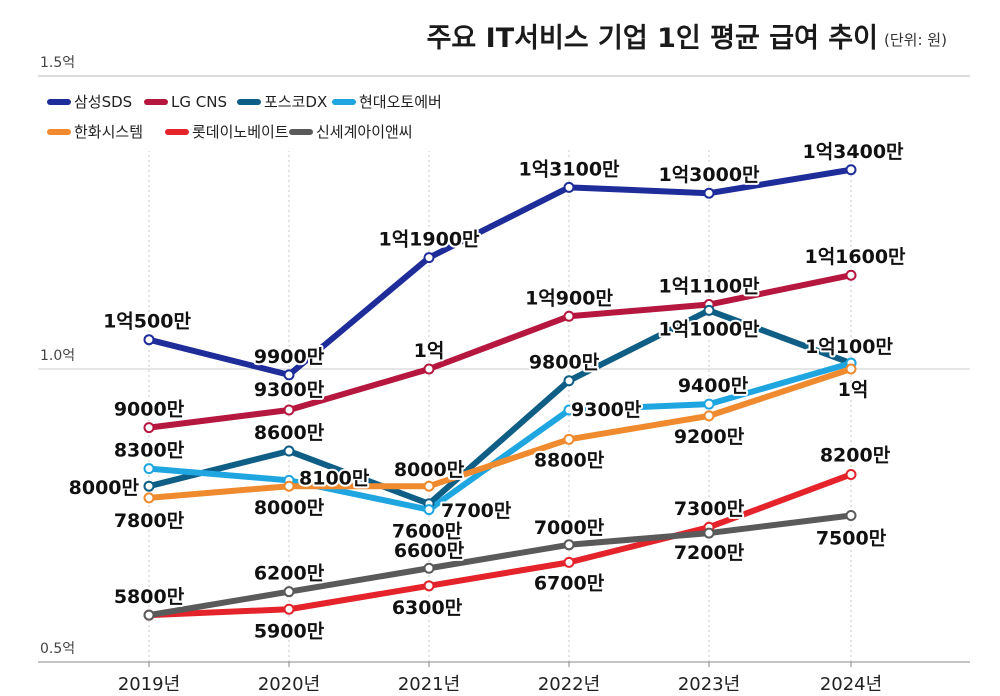  Describe the element at coordinates (569, 528) in the screenshot. I see `data-label: 7000만` at that location.